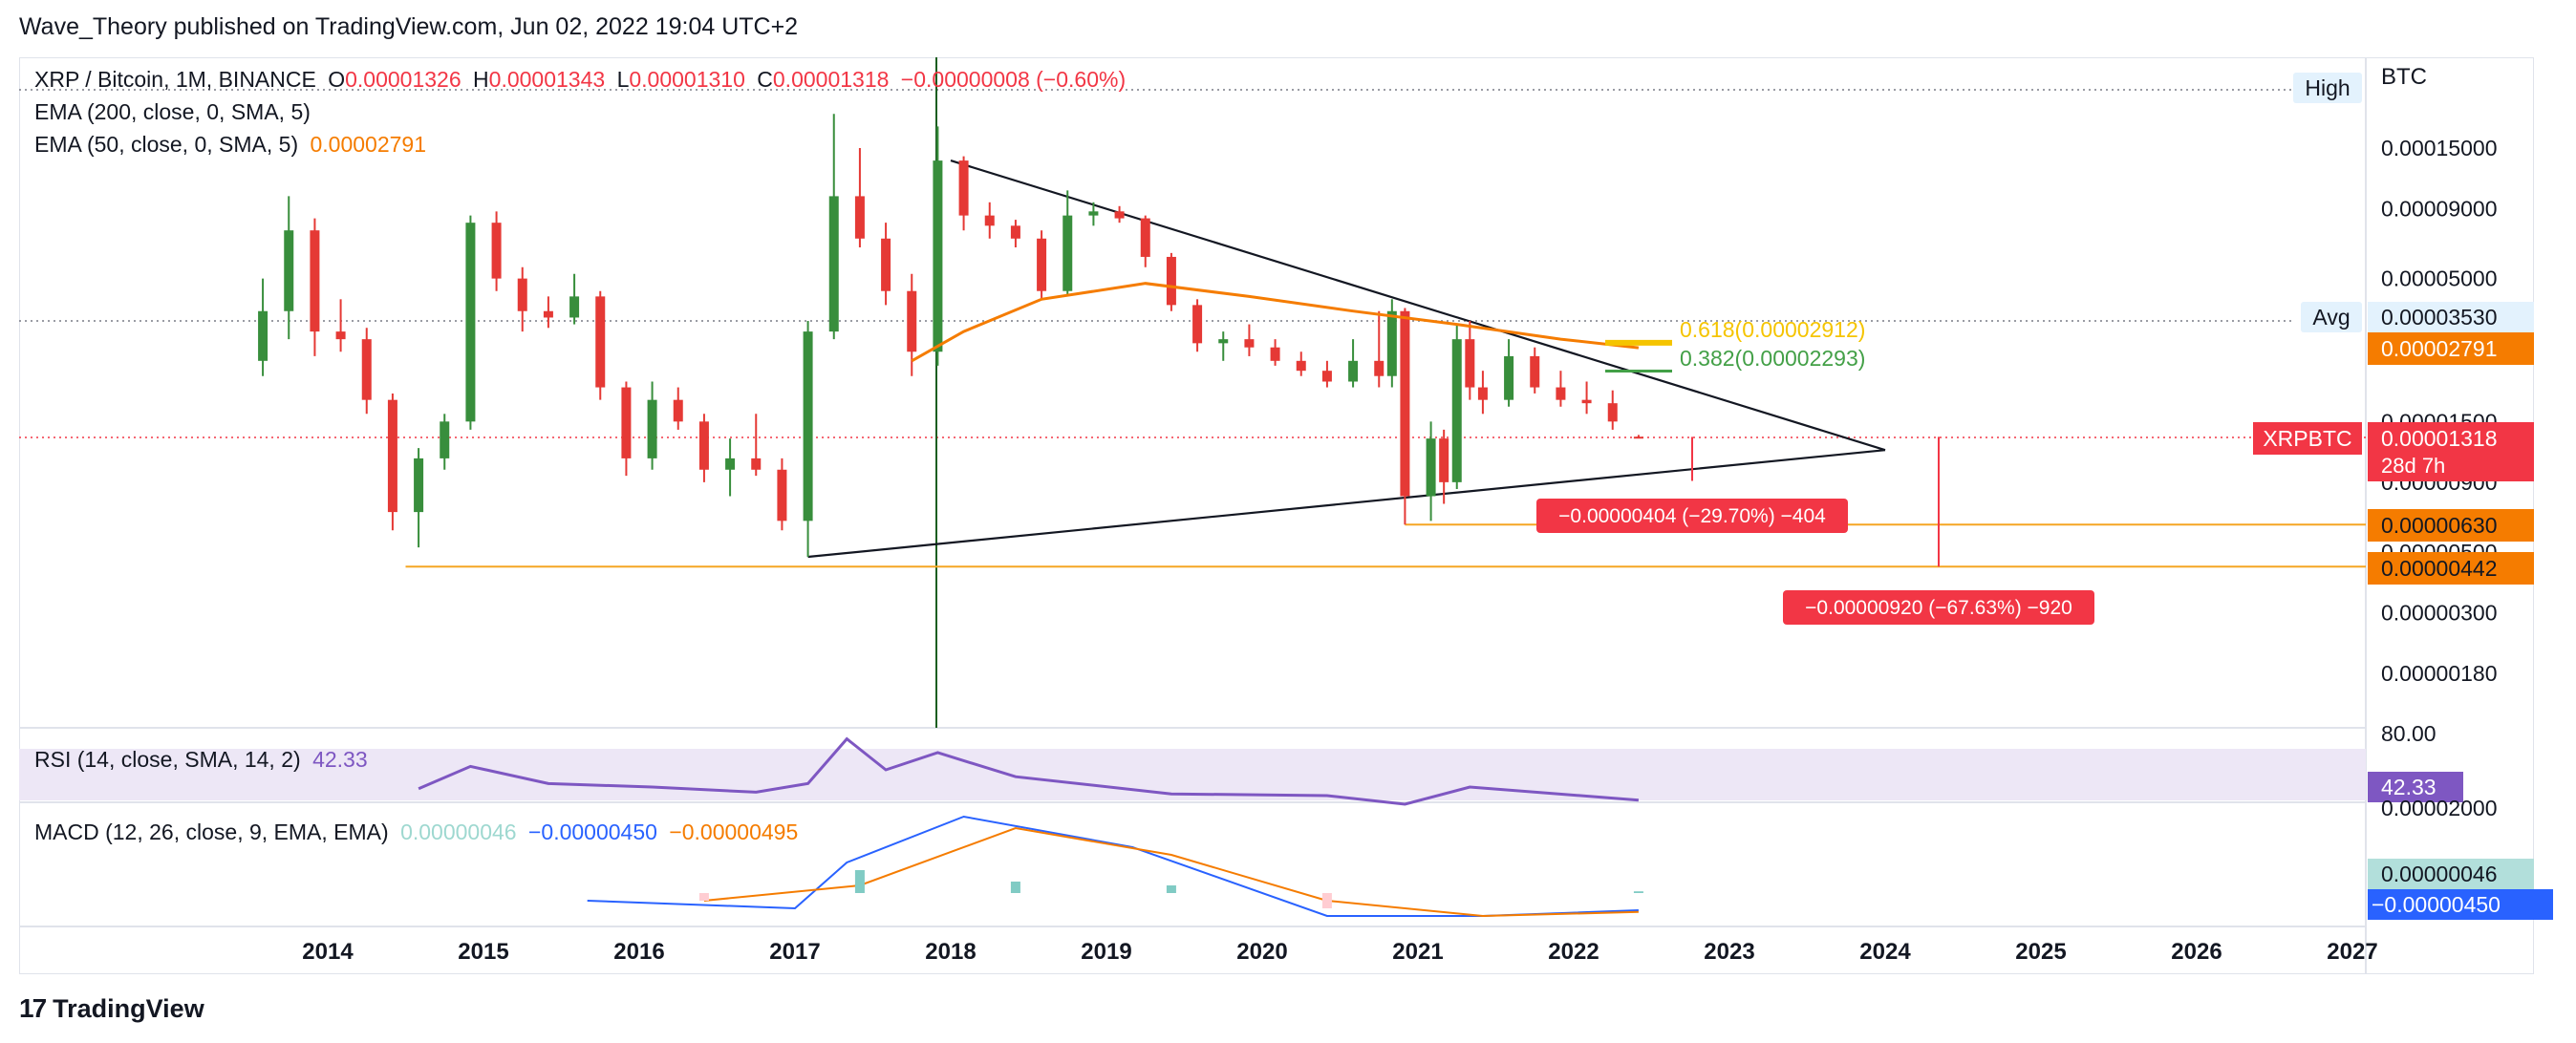  What do you see at coordinates (2408, 787) in the screenshot?
I see `rsi-tag-value: 42.33` at bounding box center [2408, 787].